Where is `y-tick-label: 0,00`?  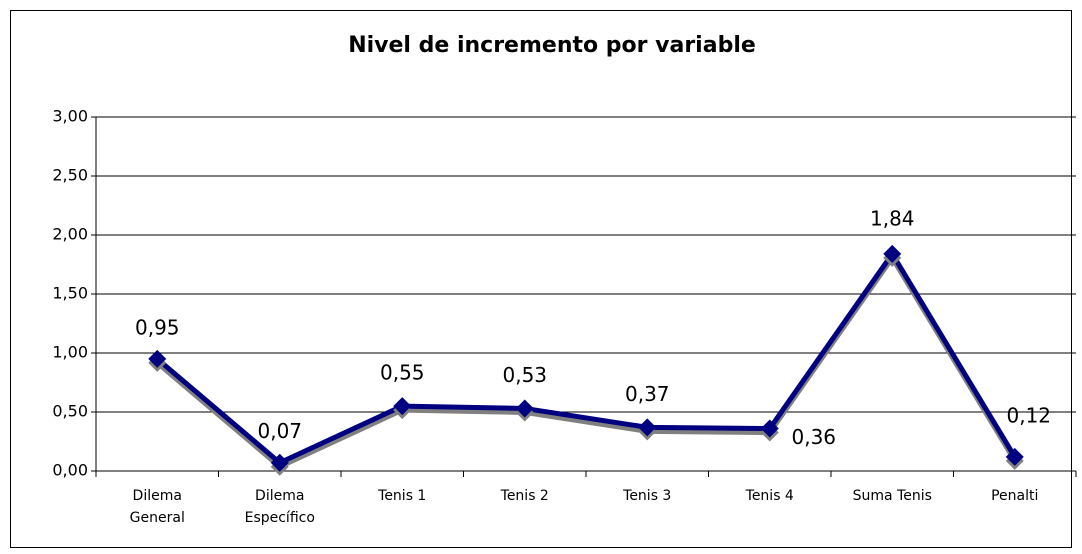 y-tick-label: 0,00 is located at coordinates (70, 470).